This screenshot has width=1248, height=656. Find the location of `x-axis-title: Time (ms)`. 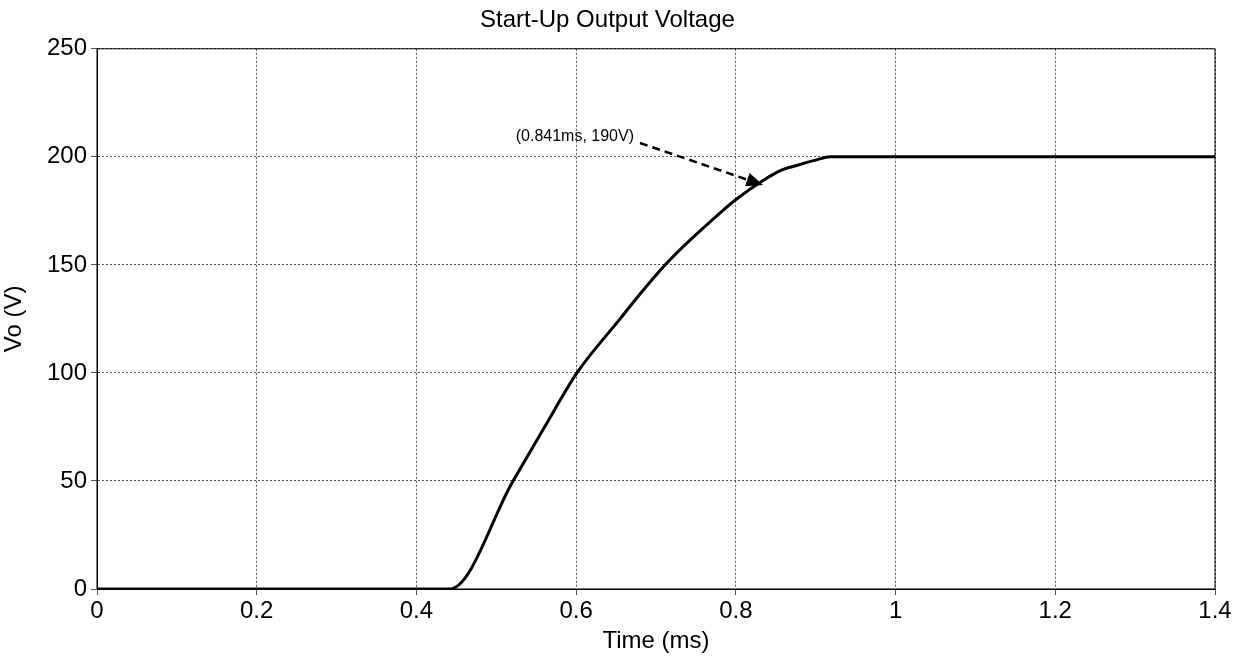

x-axis-title: Time (ms) is located at coordinates (656, 640).